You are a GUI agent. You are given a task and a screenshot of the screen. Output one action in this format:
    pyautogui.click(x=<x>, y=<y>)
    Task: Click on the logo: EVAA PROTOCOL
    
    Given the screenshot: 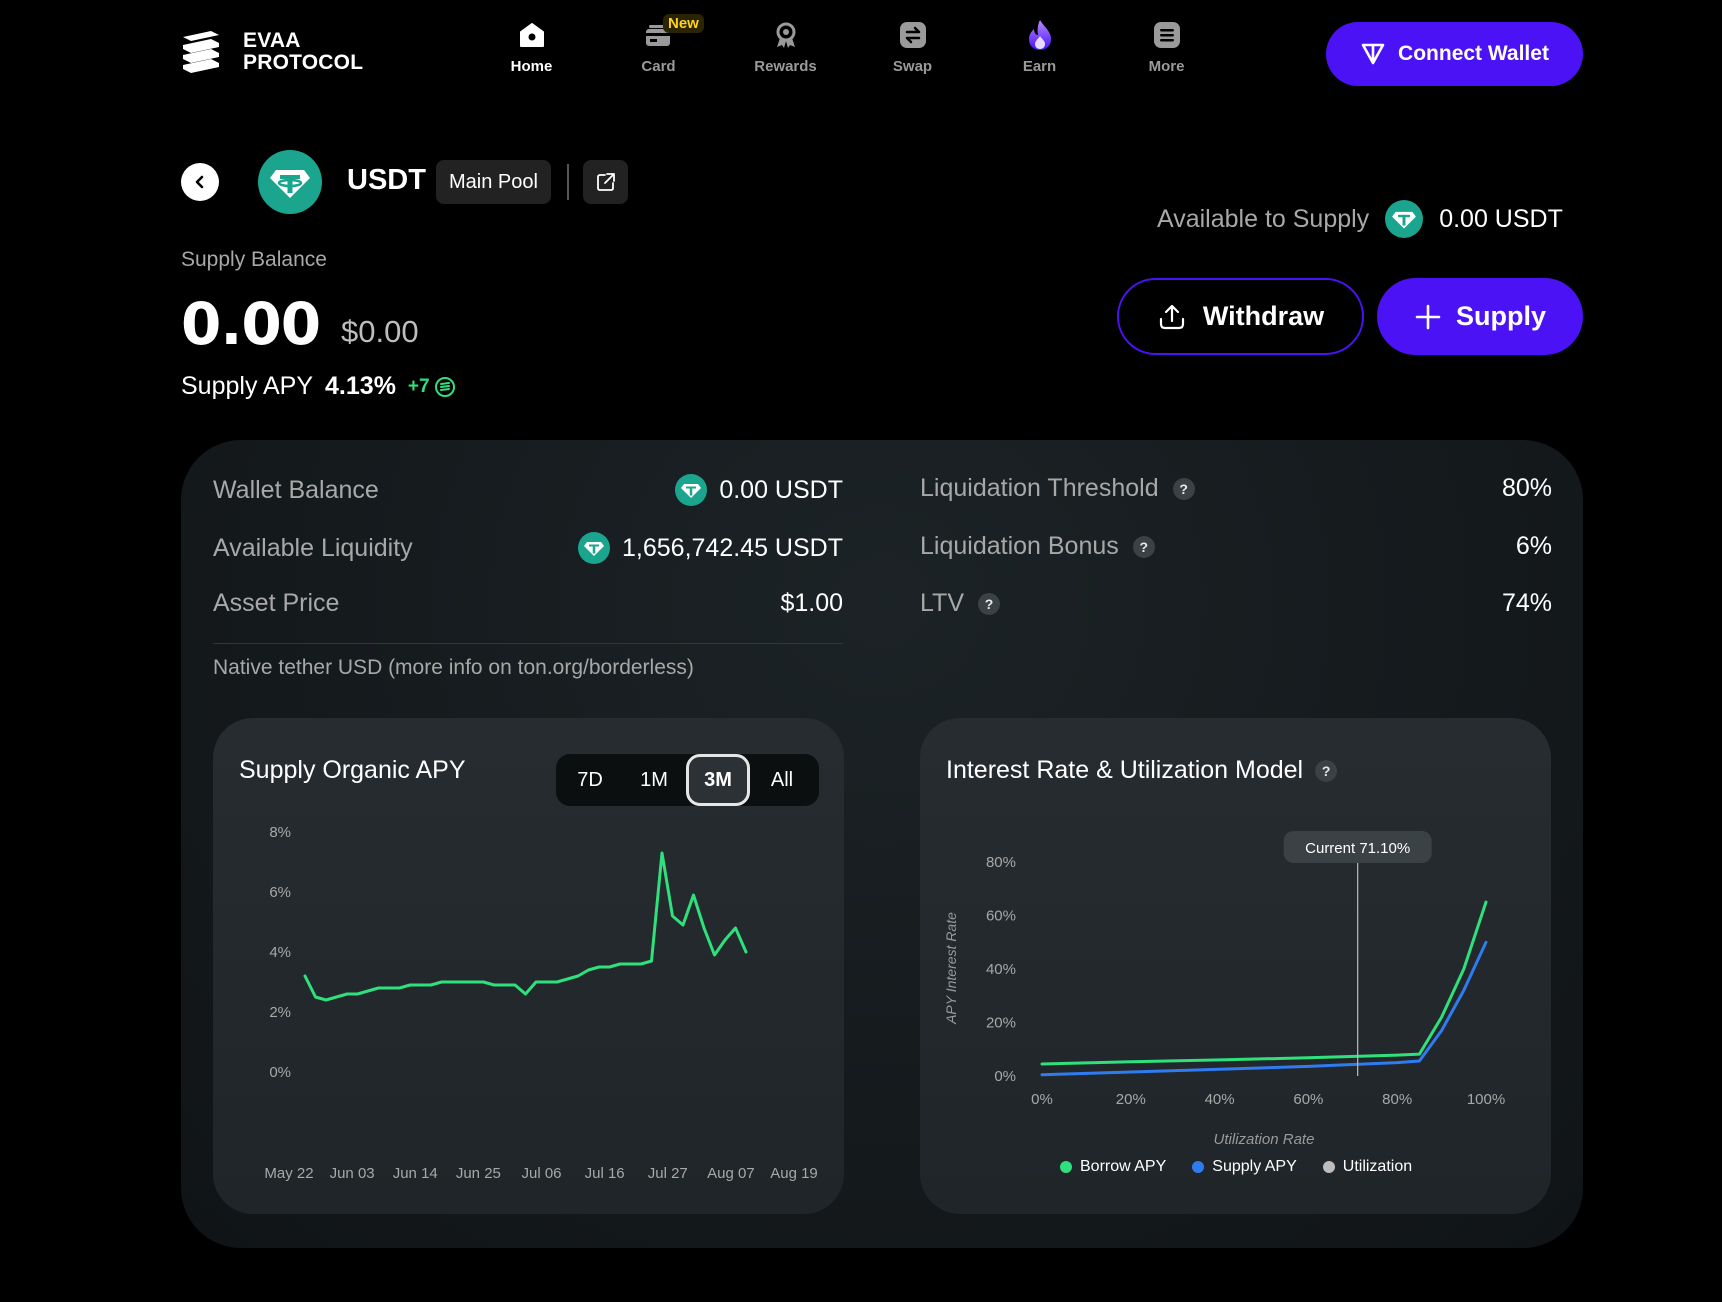 What is the action you would take?
    pyautogui.click(x=272, y=52)
    